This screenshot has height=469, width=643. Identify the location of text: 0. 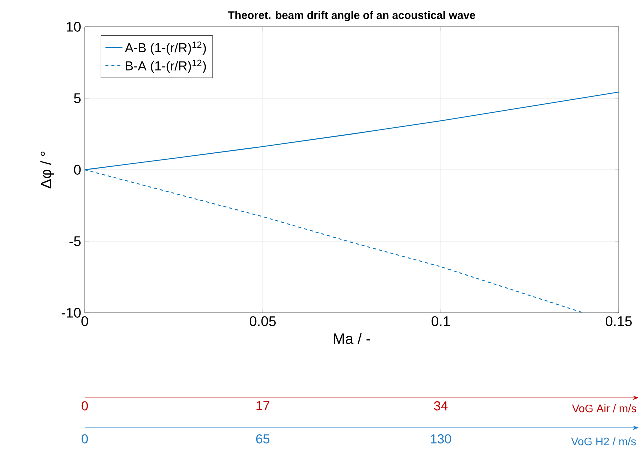
(85, 439).